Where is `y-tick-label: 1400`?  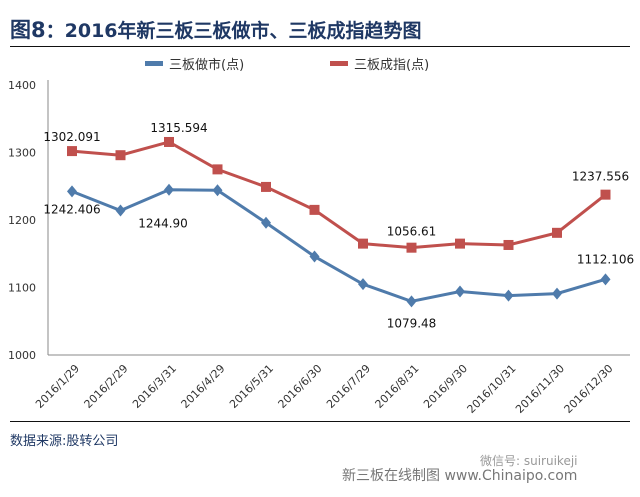 y-tick-label: 1400 is located at coordinates (22, 85).